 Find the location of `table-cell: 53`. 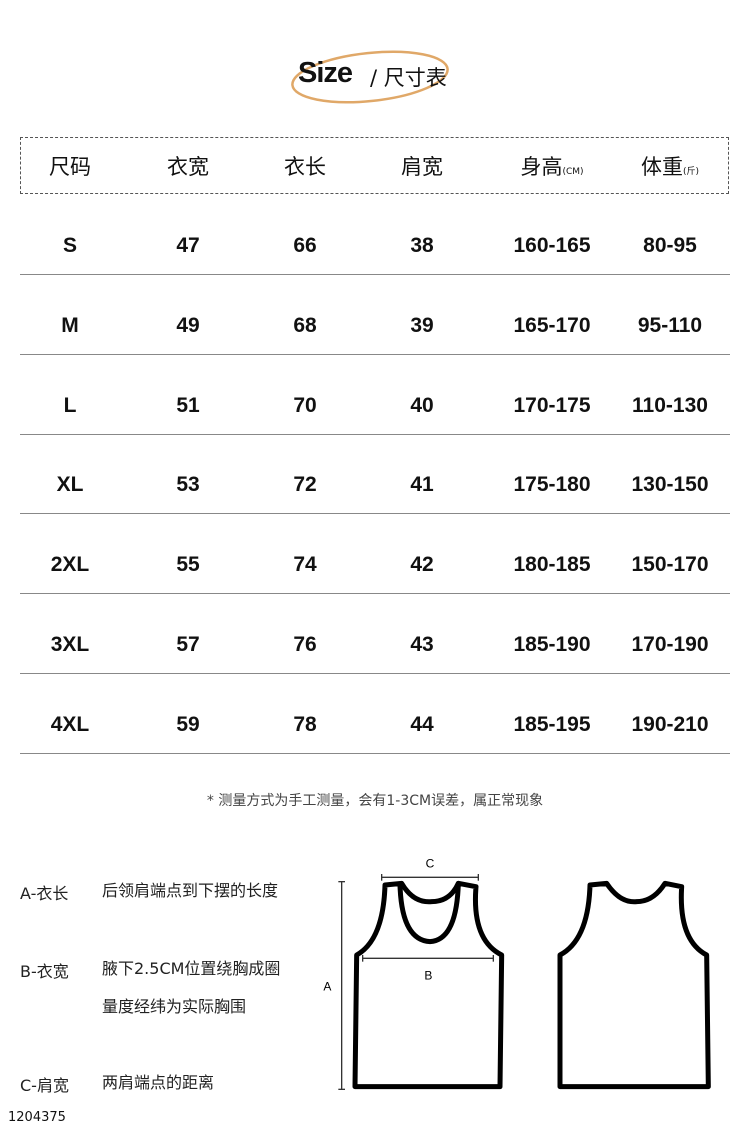

table-cell: 53 is located at coordinates (188, 485).